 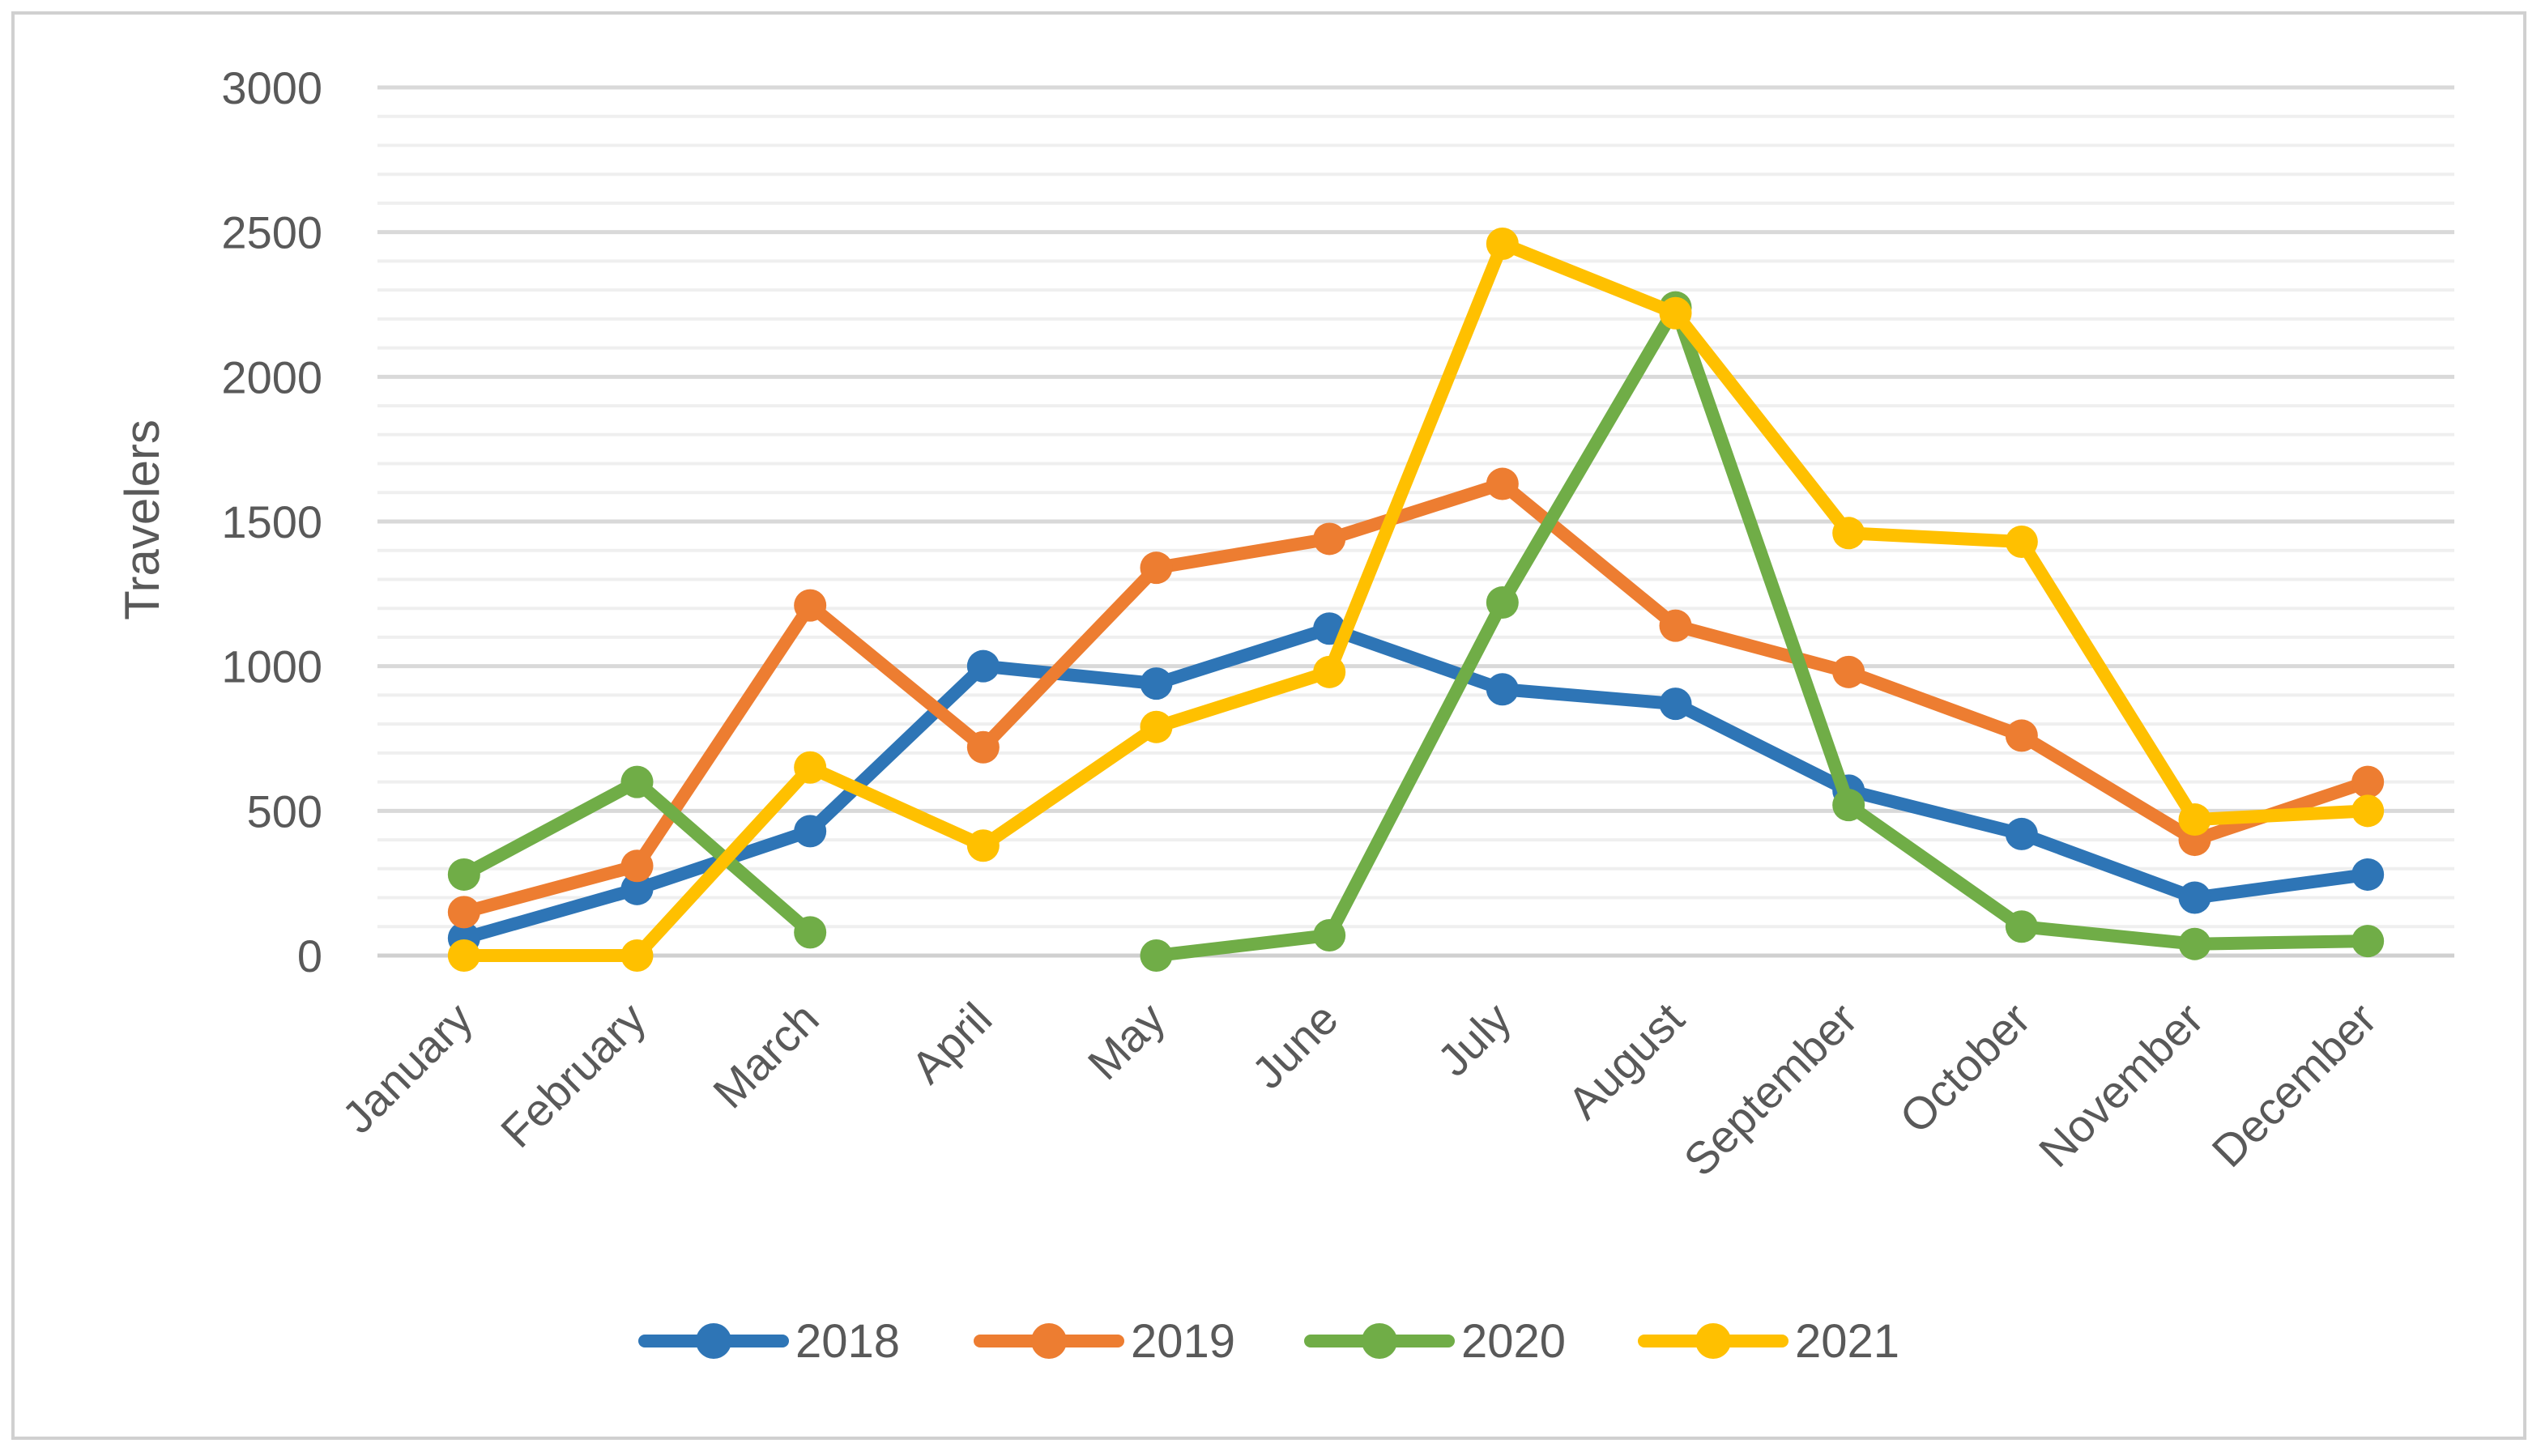 What do you see at coordinates (1769, 1089) in the screenshot?
I see `x-tick-label: September` at bounding box center [1769, 1089].